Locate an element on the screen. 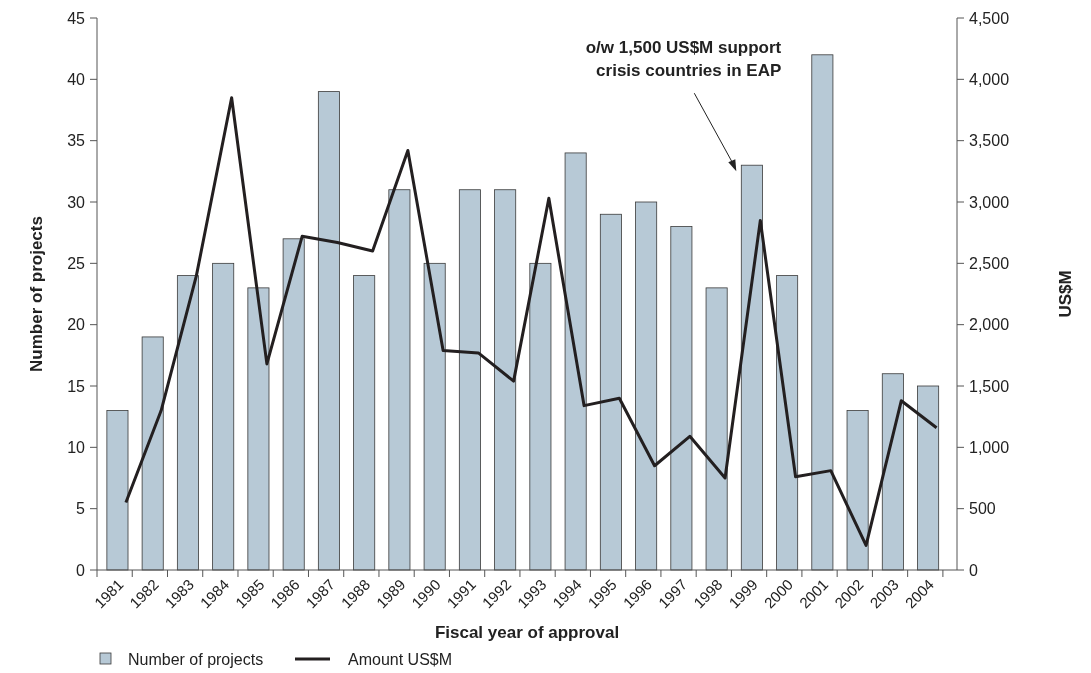 Image resolution: width=1091 pixels, height=673 pixels. y2-tick-label: 4,500 is located at coordinates (989, 18).